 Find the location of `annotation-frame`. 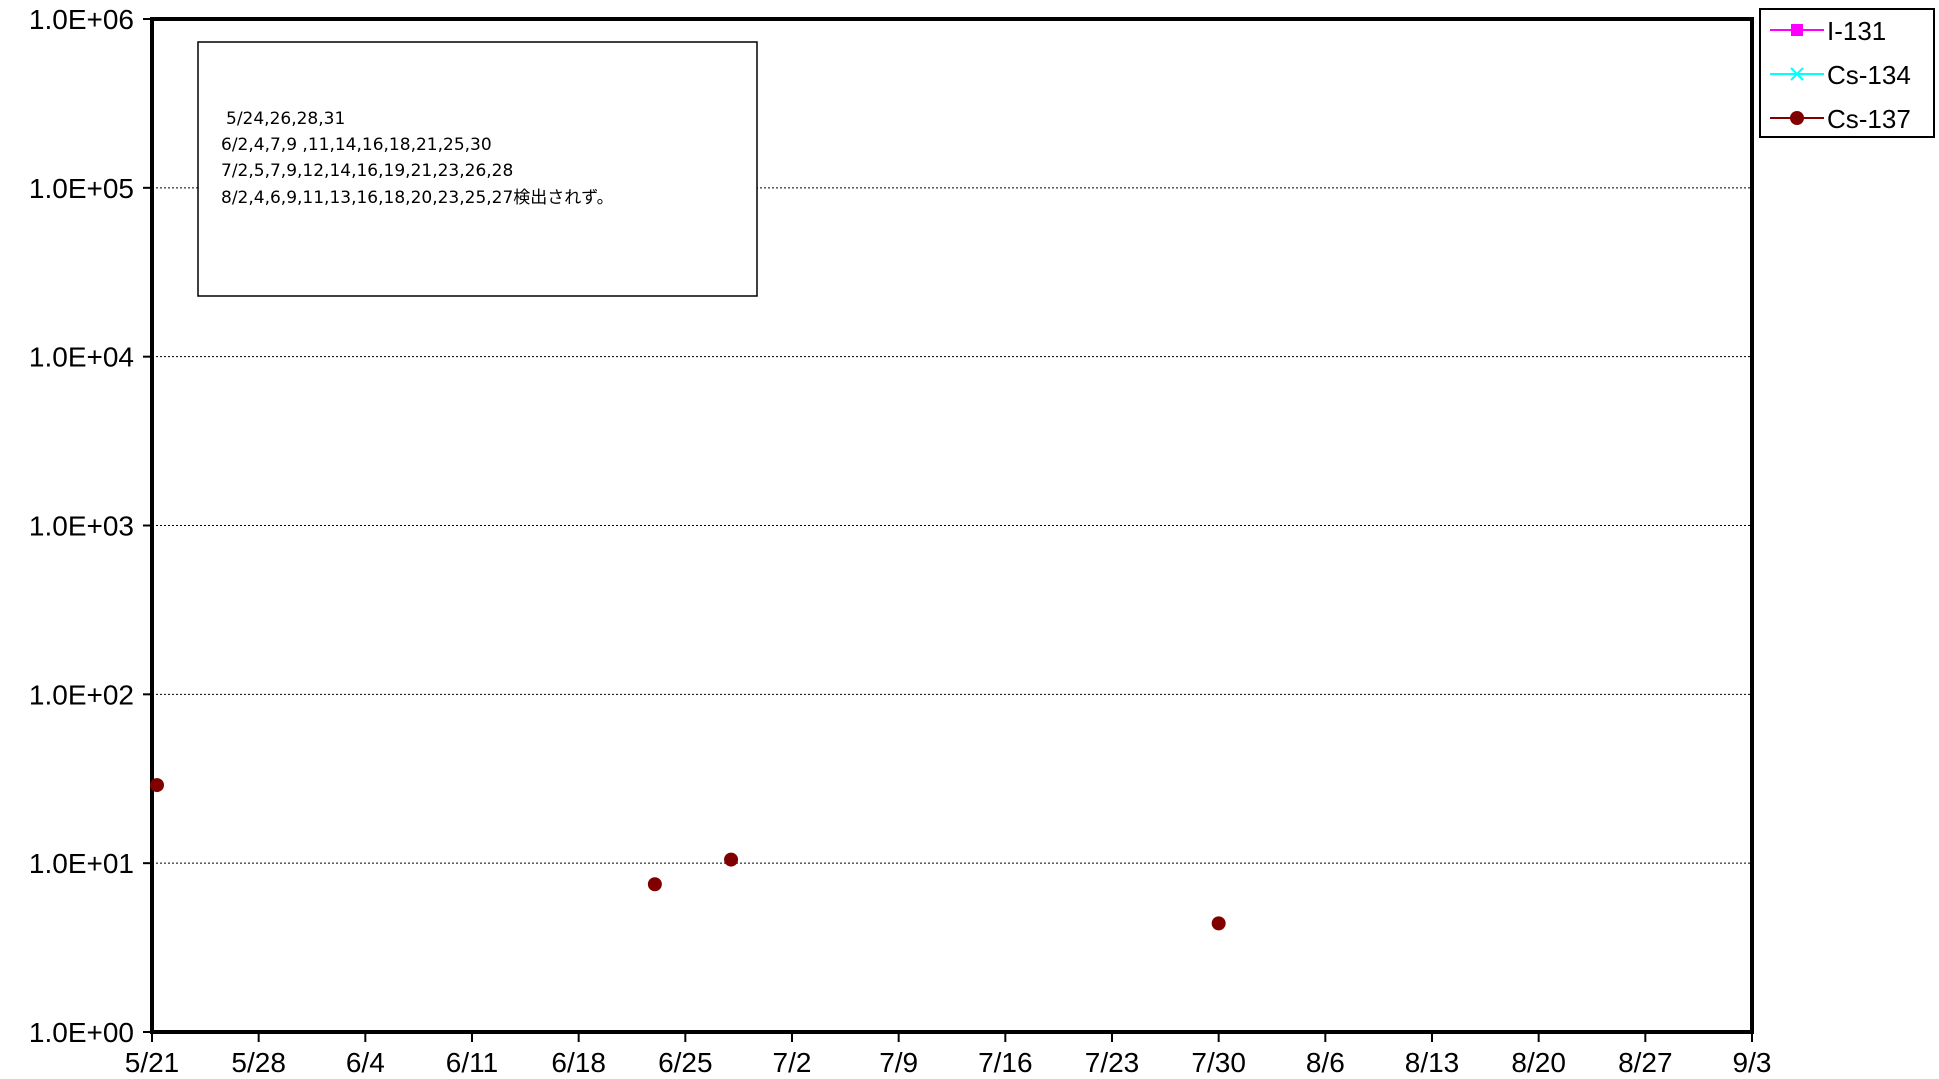

annotation-frame is located at coordinates (477, 169).